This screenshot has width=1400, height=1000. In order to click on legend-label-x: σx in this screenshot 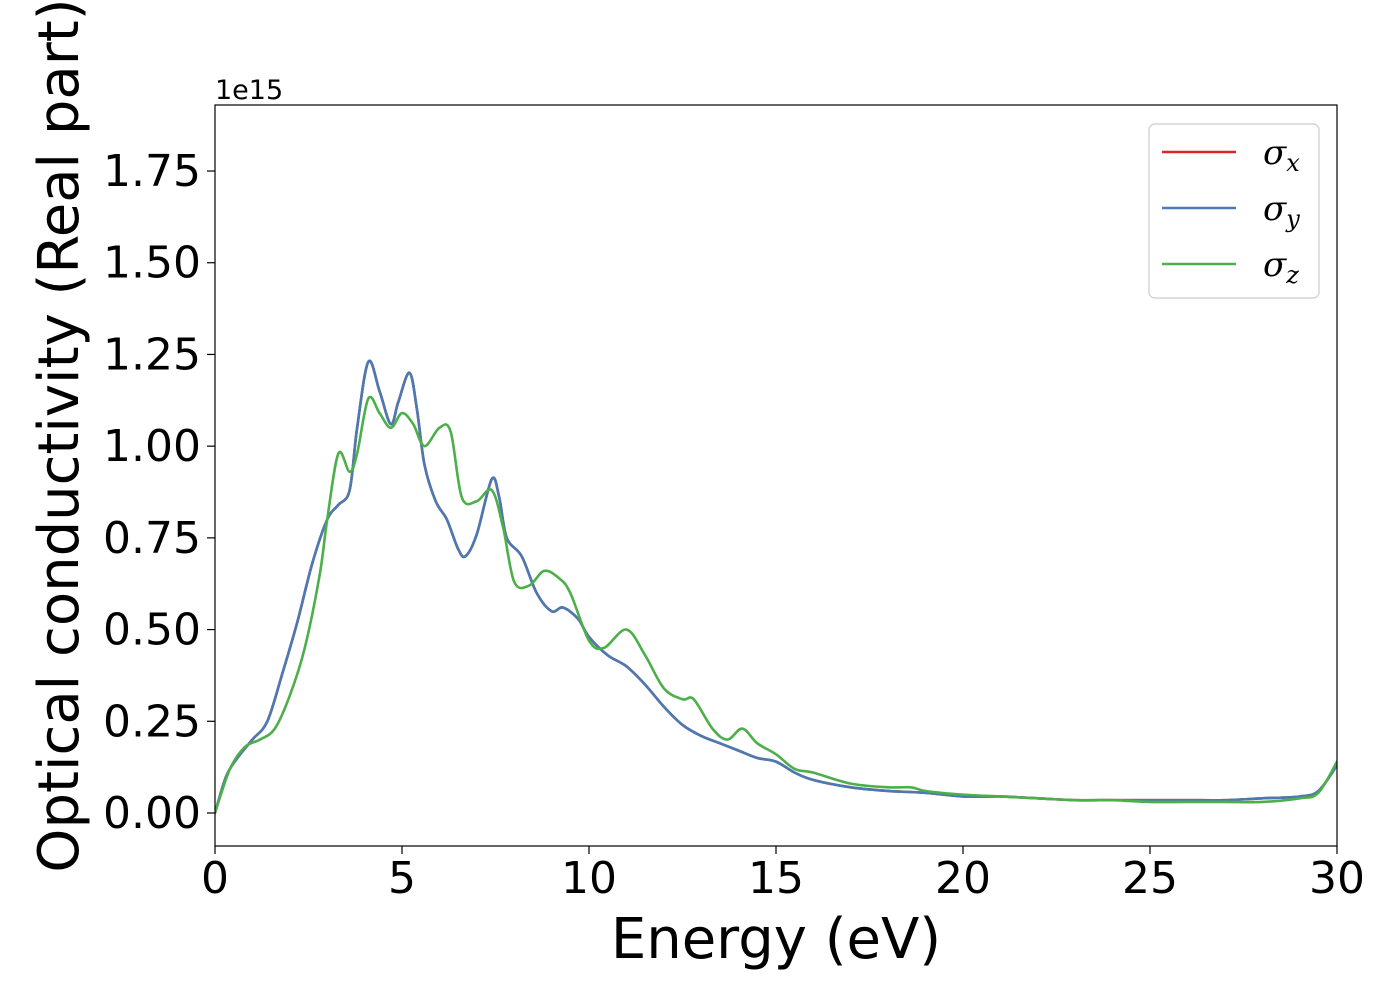, I will do `click(1281, 155)`.